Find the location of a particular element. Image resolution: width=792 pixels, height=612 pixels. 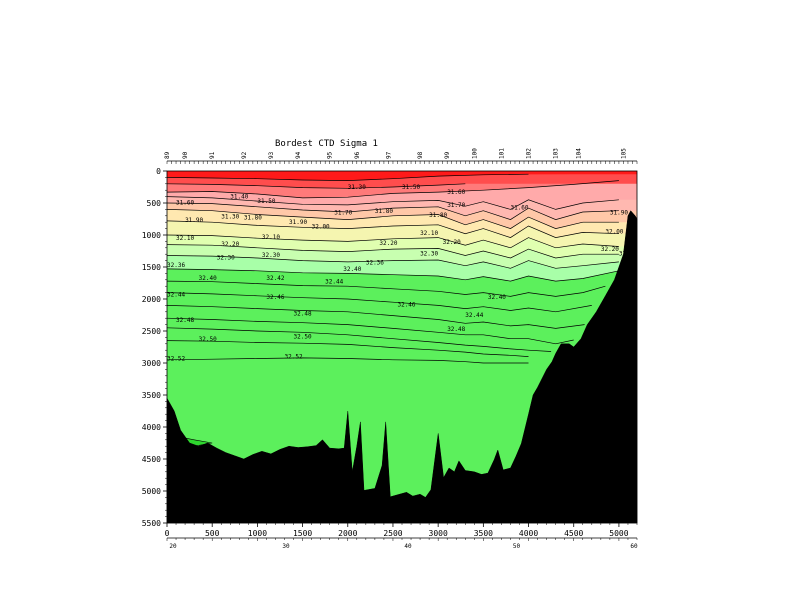

contour-31.7 is located at coordinates (392, 203).